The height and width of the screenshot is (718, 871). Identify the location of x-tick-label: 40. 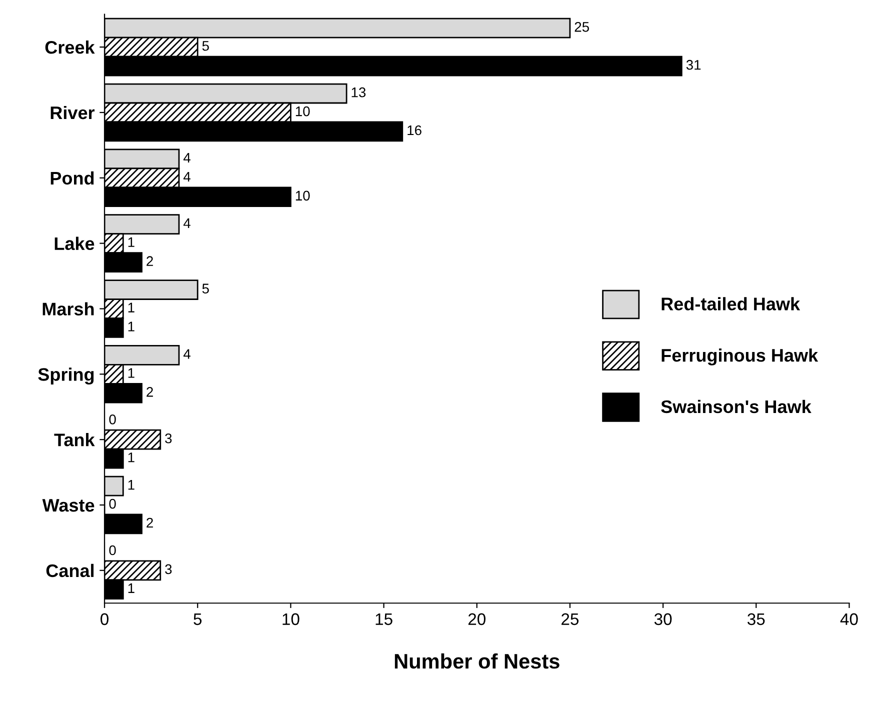
(849, 619).